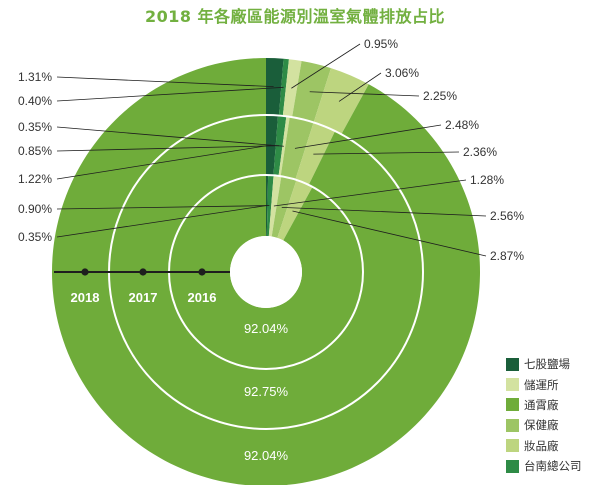  I want to click on year-dot-2017, so click(143, 272).